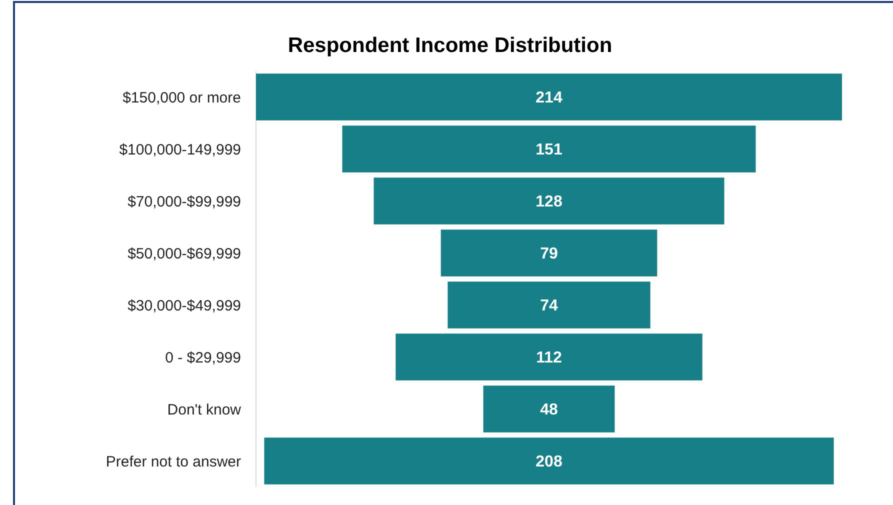  Describe the element at coordinates (549, 98) in the screenshot. I see `data-label: 214` at that location.